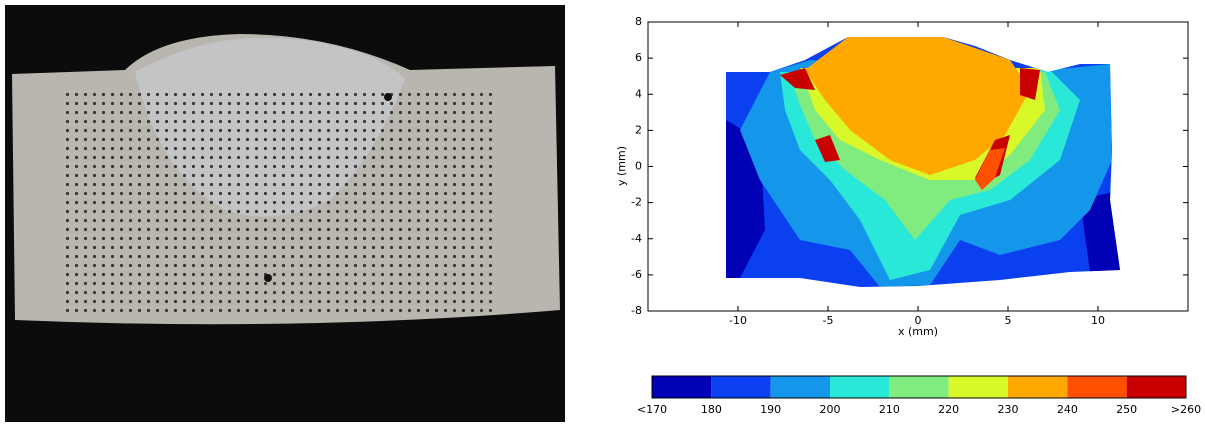 This screenshot has height=426, width=1205. Describe the element at coordinates (1008, 320) in the screenshot. I see `x-tick-label: 5` at that location.